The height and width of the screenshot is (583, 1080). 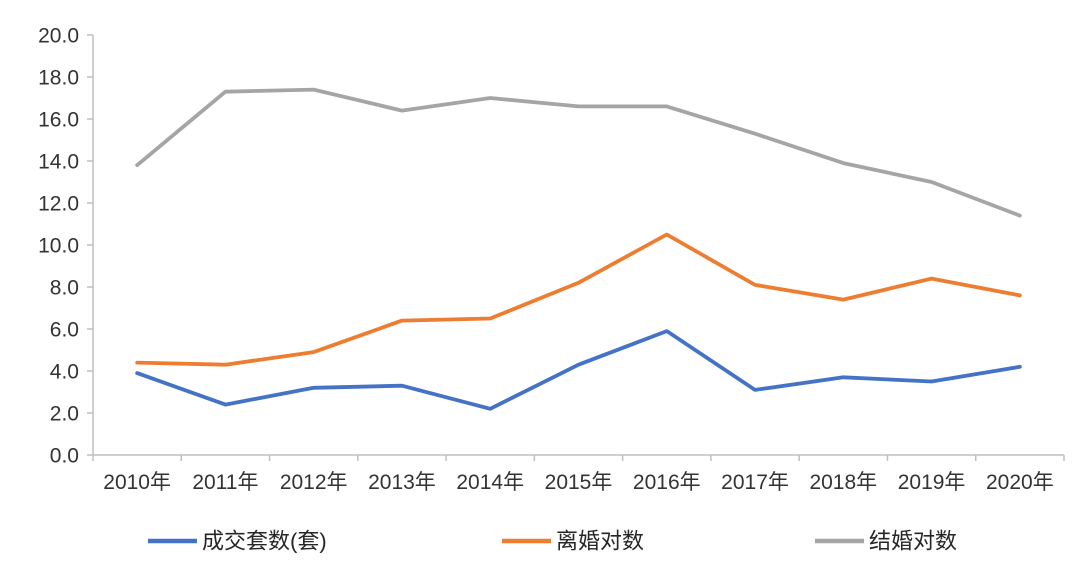 What do you see at coordinates (58, 119) in the screenshot?
I see `y-axis-tick-label: 16.0` at bounding box center [58, 119].